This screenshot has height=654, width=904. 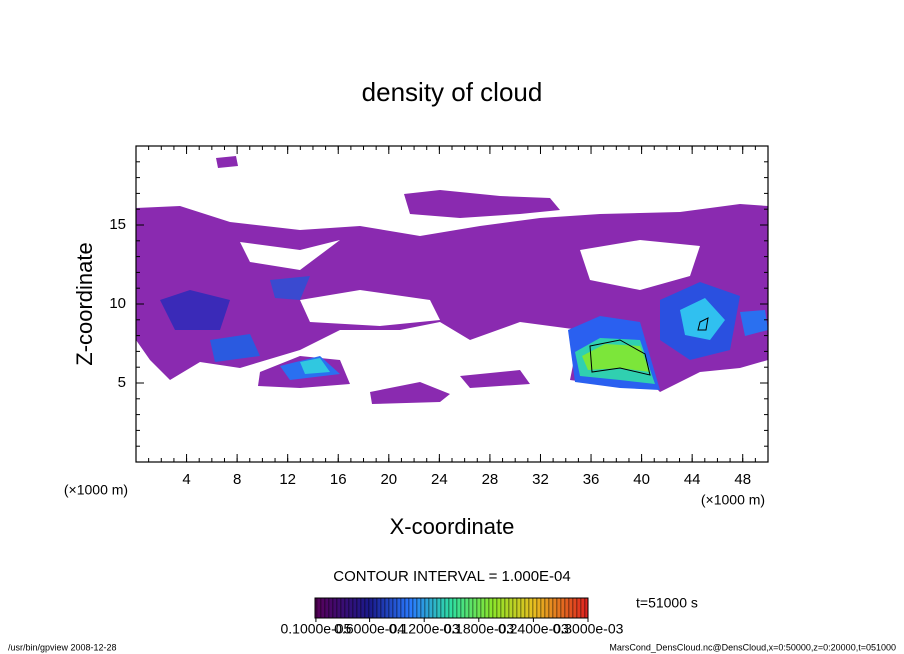 What do you see at coordinates (490, 479) in the screenshot?
I see `x-tick-label: 28` at bounding box center [490, 479].